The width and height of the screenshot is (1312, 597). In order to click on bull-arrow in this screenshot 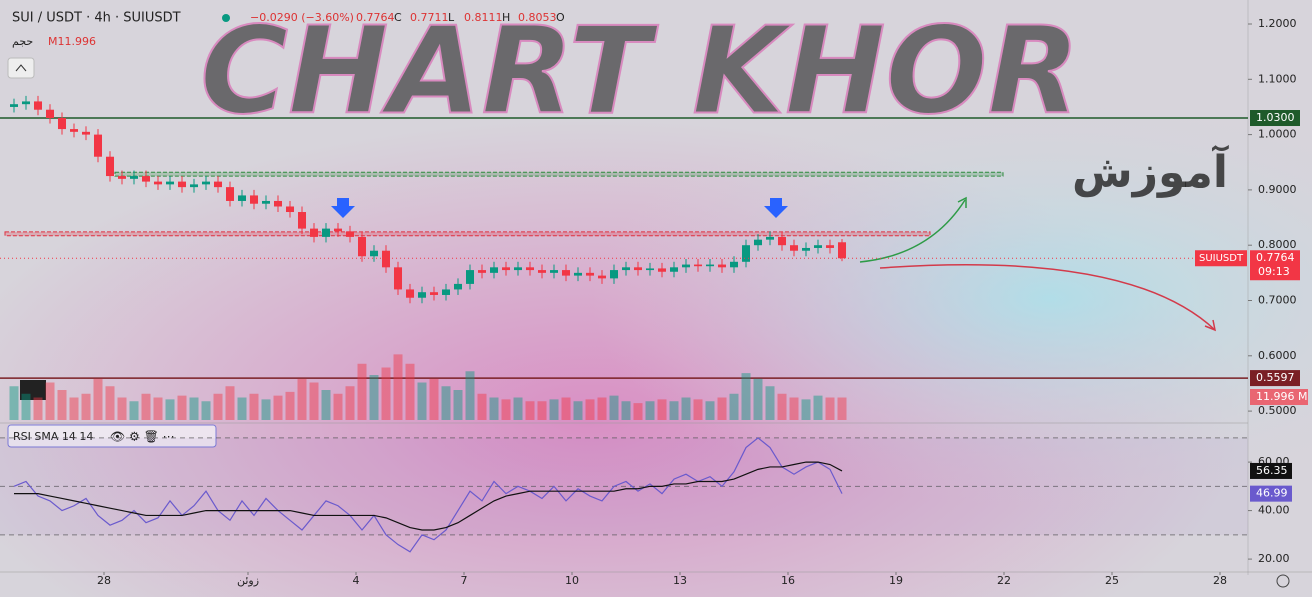, I will do `click(912, 231)`.